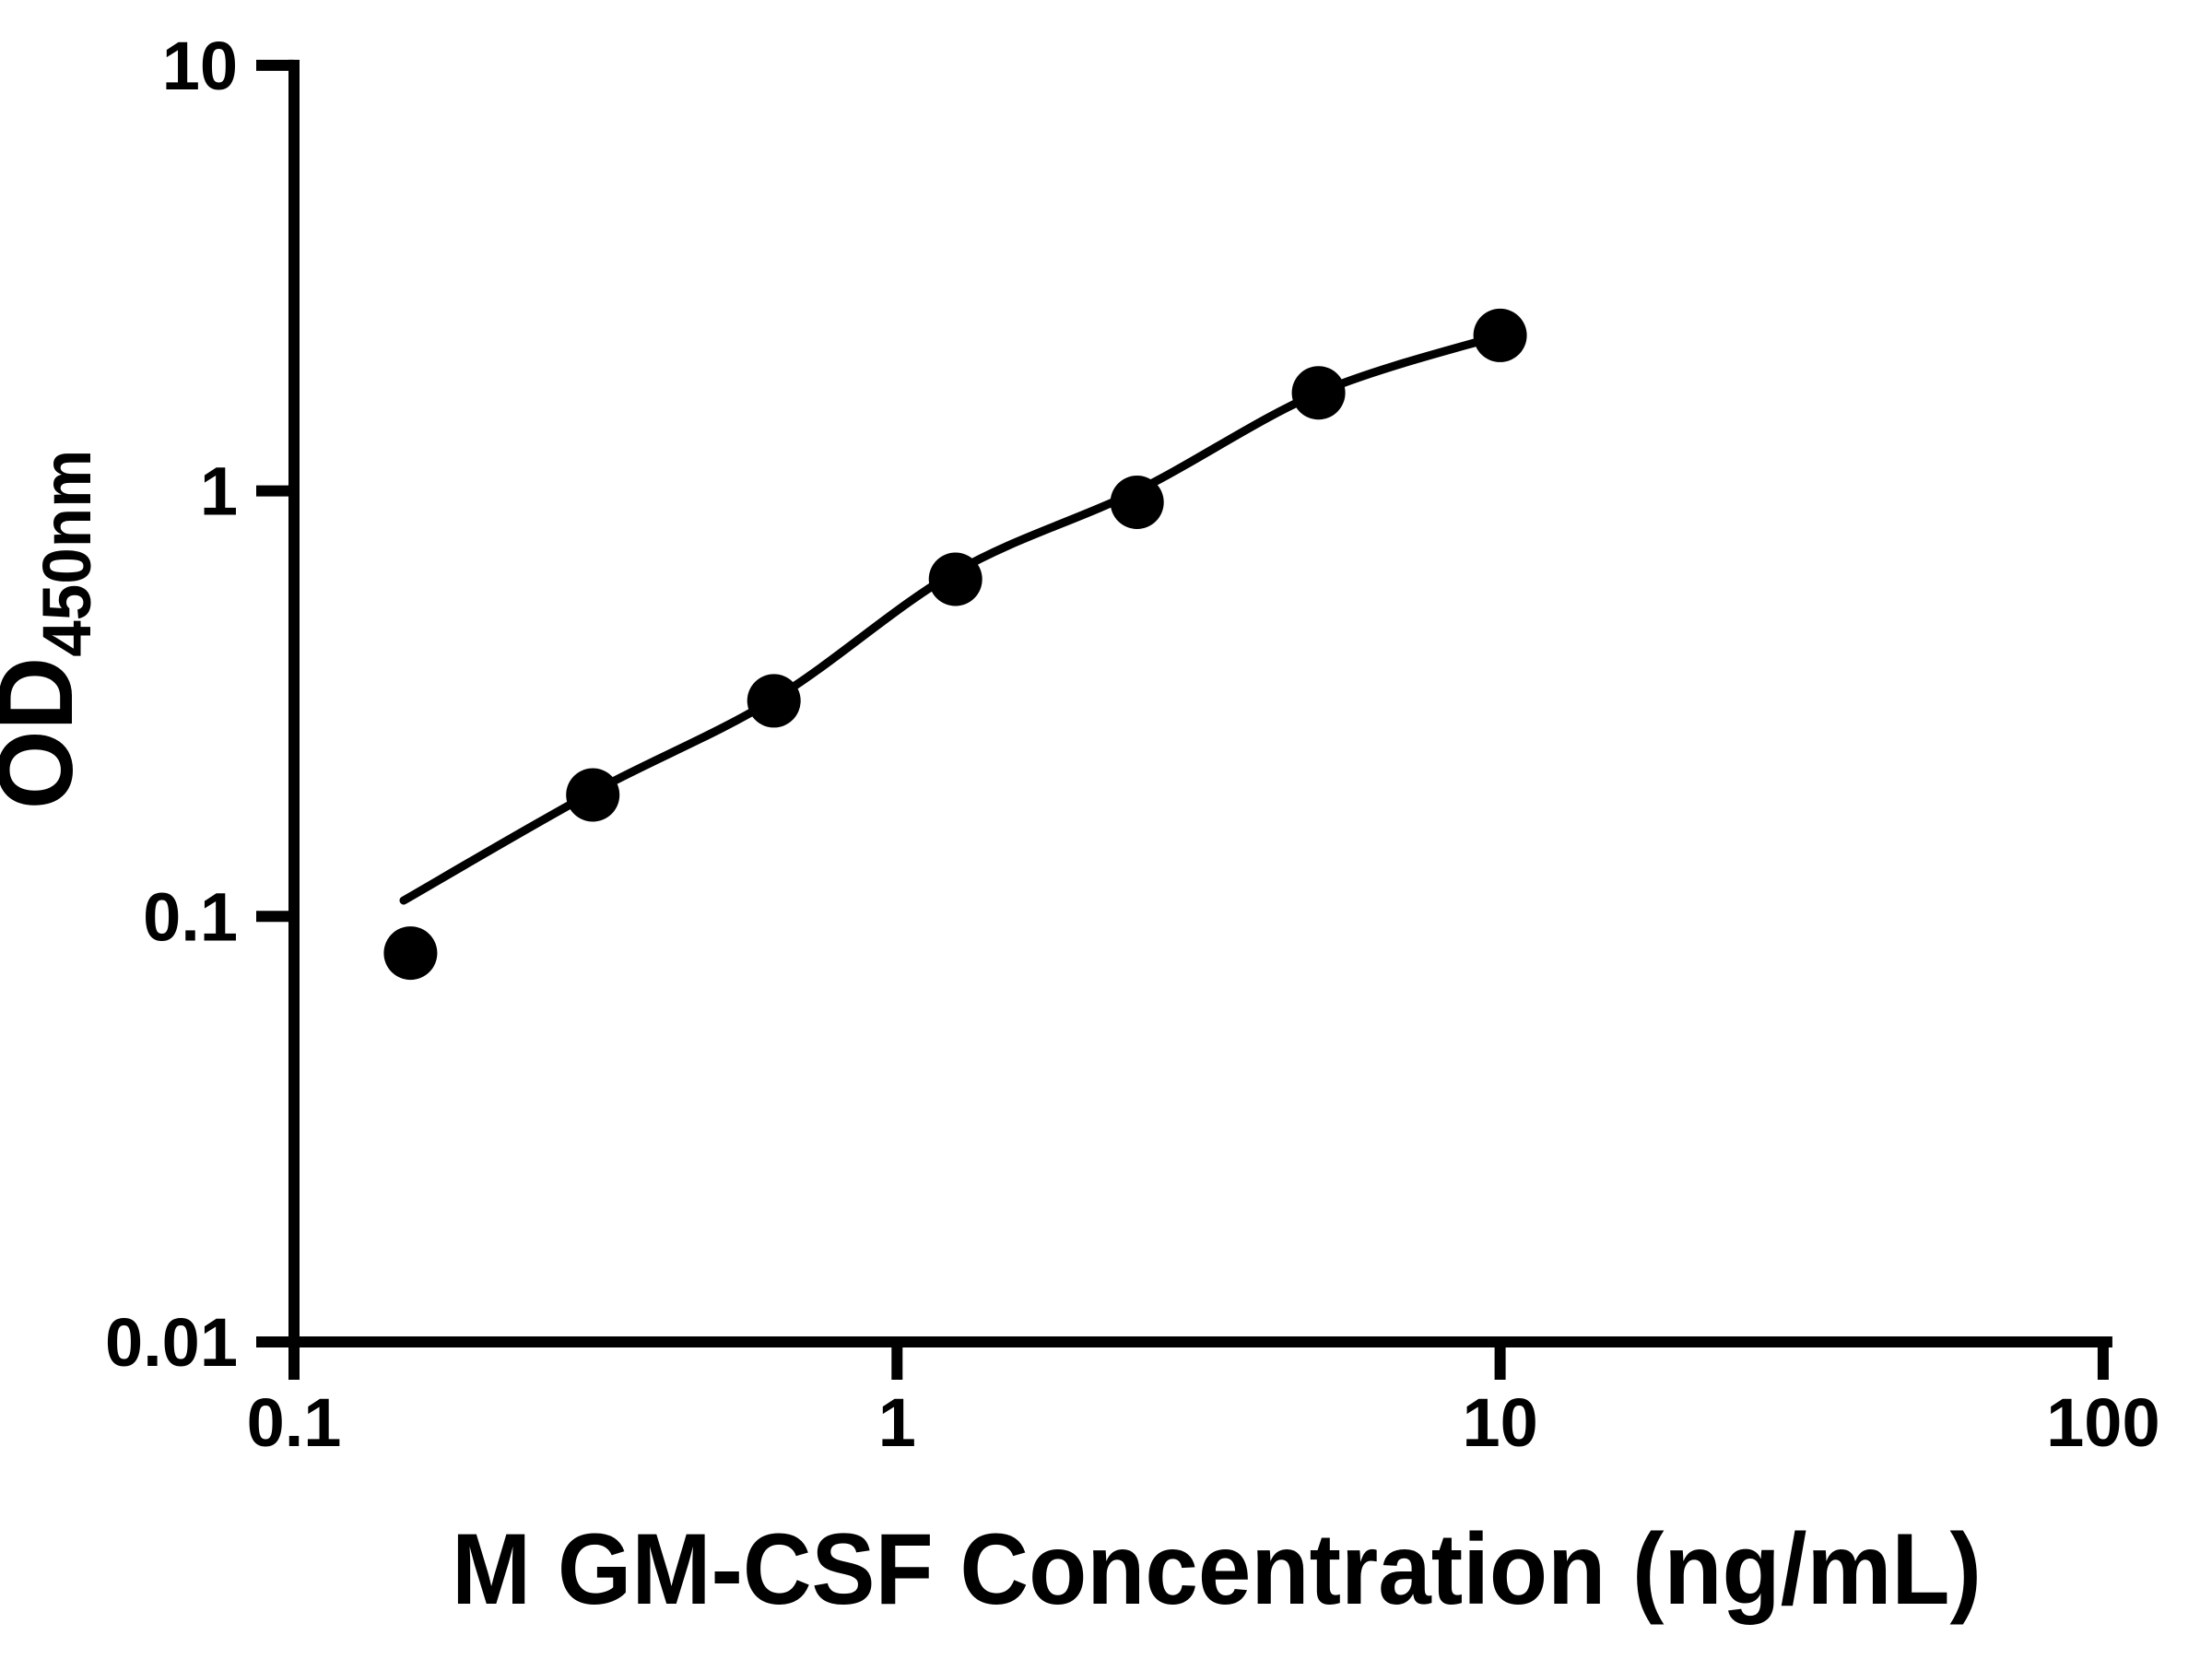 The height and width of the screenshot is (1659, 2212). What do you see at coordinates (294, 1422) in the screenshot?
I see `x-tick-label-0.1: 0.1` at bounding box center [294, 1422].